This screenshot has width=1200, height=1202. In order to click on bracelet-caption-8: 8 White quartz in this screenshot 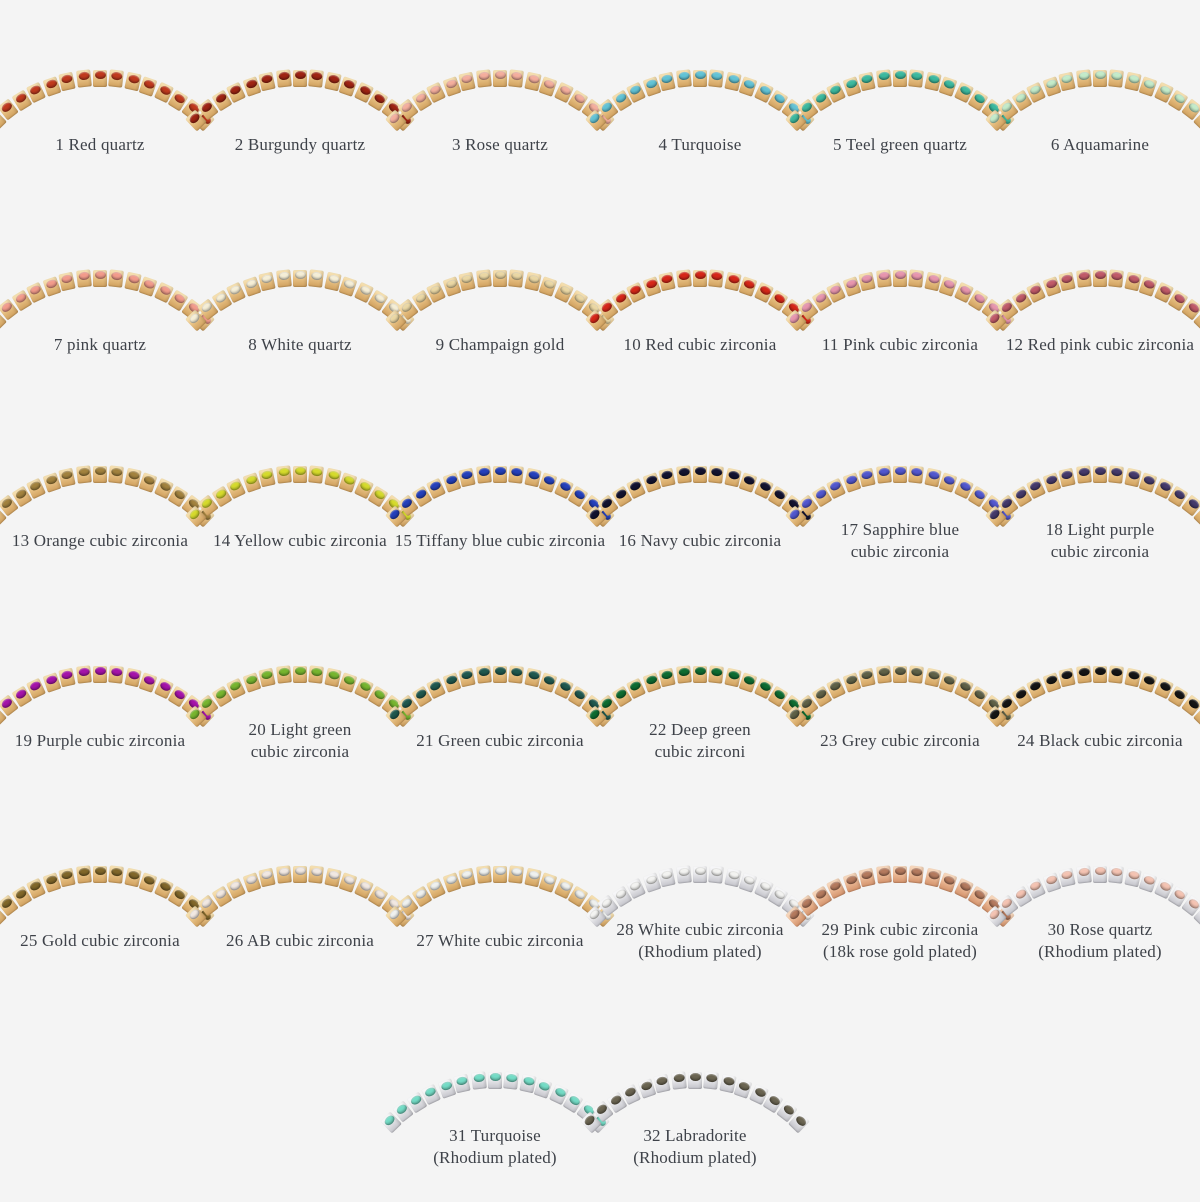, I will do `click(300, 345)`.